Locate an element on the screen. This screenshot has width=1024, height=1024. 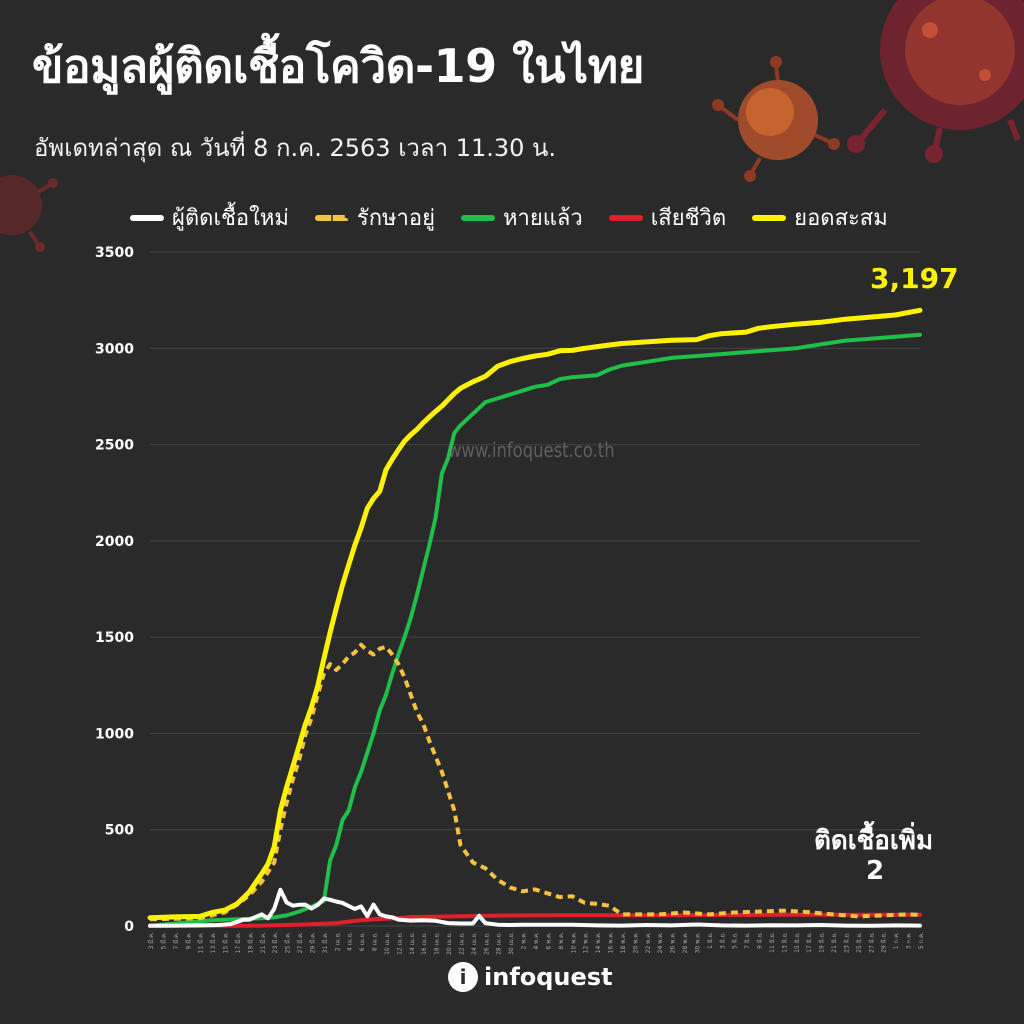
legend-label-deaths: เสียชีวิต is located at coordinates (688, 218).